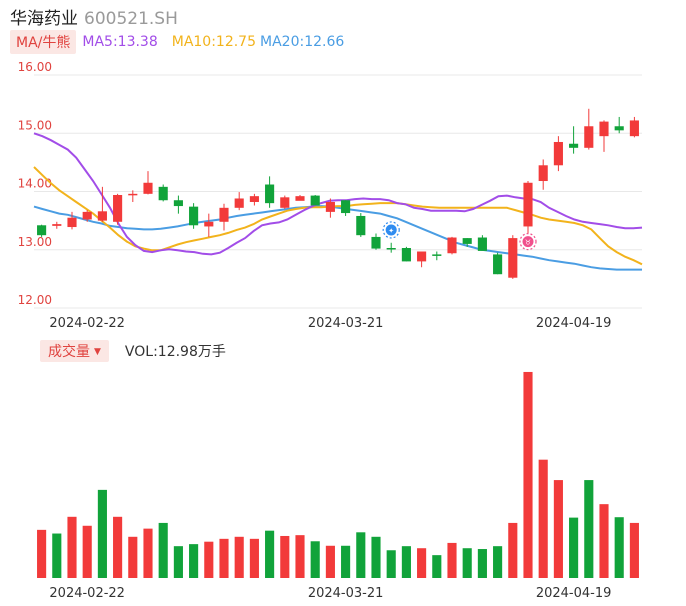 The height and width of the screenshot is (606, 686). What do you see at coordinates (35, 125) in the screenshot?
I see `price-tick-label: 15.00` at bounding box center [35, 125].